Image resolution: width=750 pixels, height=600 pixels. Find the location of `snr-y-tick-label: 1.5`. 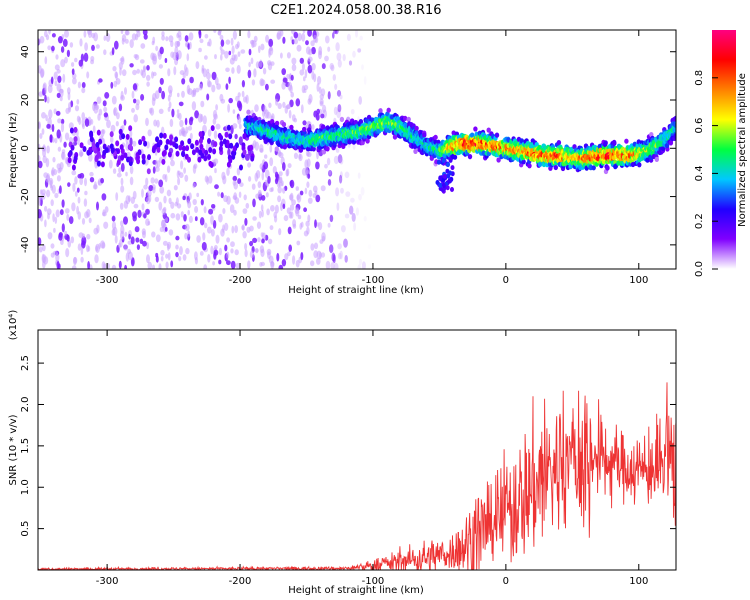

snr-y-tick-label: 1.5 is located at coordinates (25, 446).